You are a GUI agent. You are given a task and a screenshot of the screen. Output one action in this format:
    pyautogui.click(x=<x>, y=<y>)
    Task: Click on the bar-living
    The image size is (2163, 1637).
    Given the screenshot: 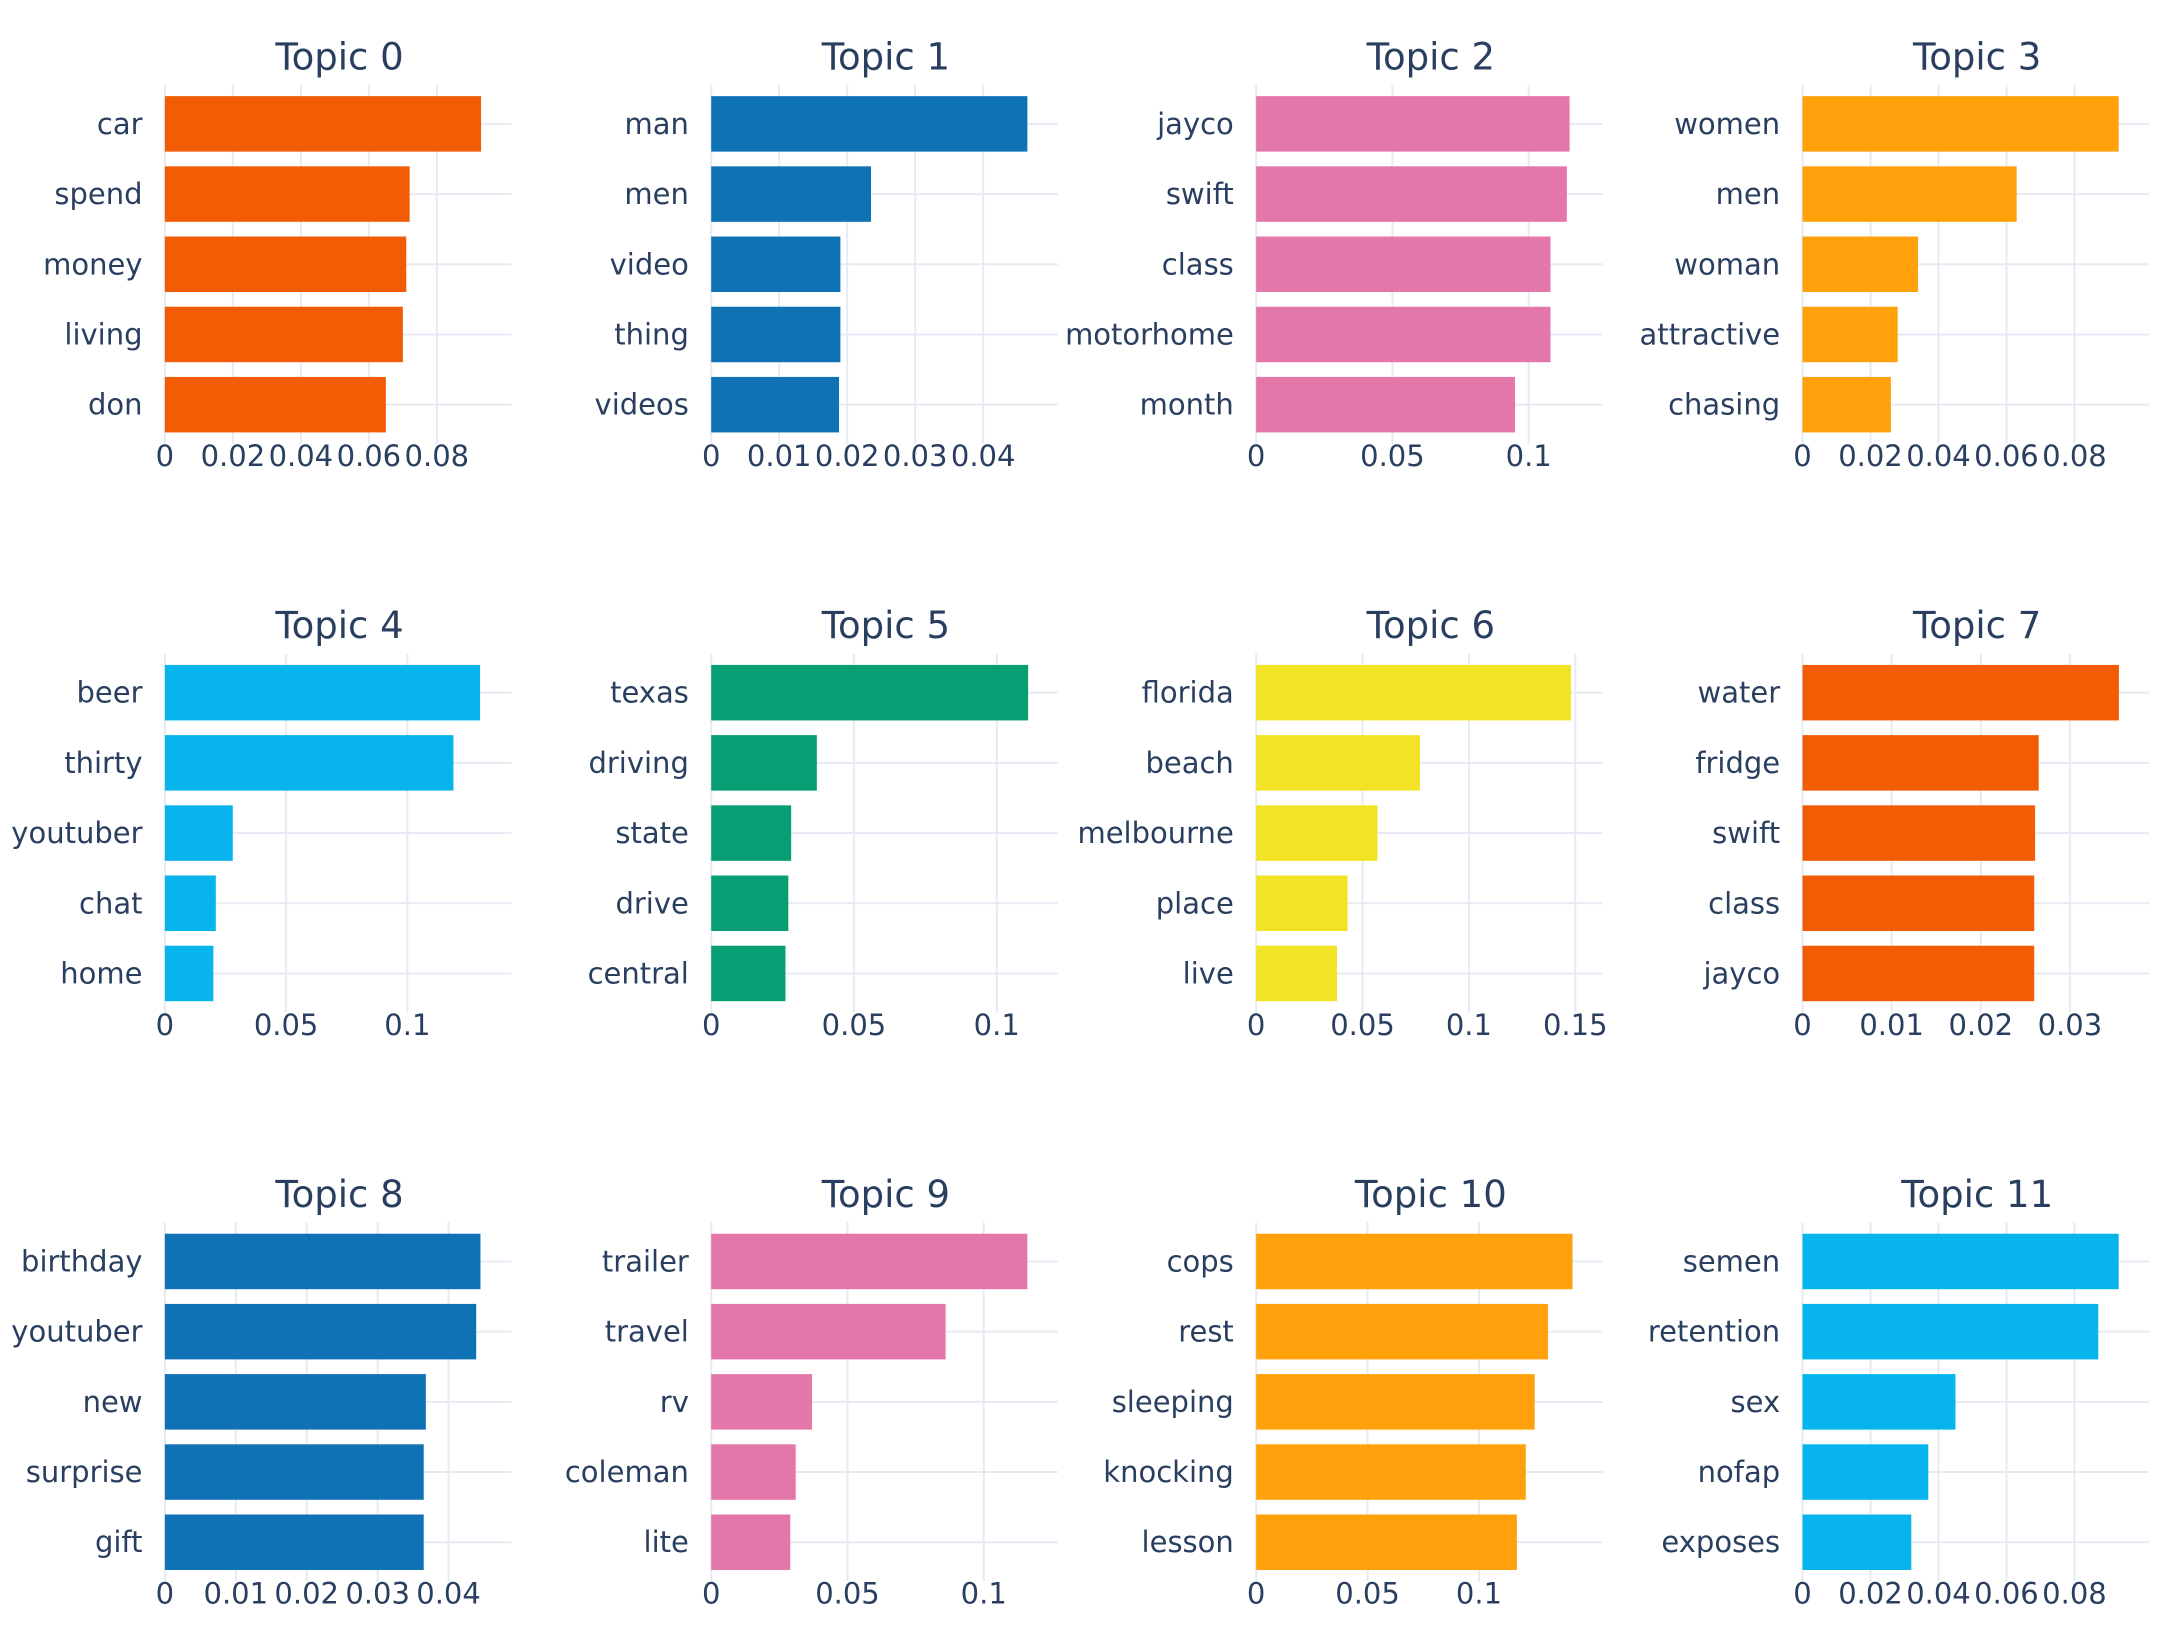 What is the action you would take?
    pyautogui.click(x=283, y=334)
    